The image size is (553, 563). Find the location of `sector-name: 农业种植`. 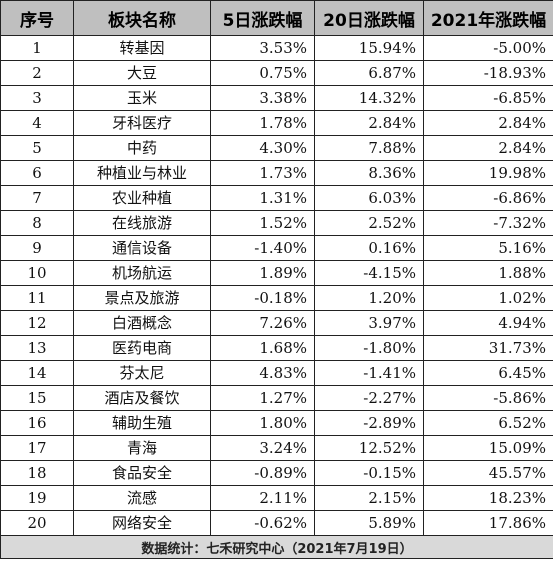

sector-name: 农业种植 is located at coordinates (142, 198).